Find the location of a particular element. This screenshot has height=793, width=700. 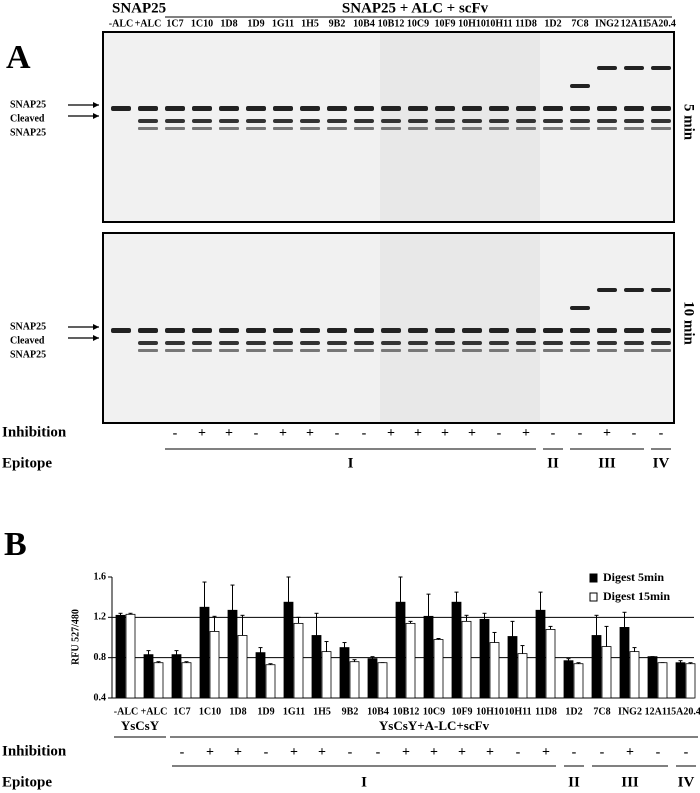

x-tick-label: 10H10 is located at coordinates (490, 711).